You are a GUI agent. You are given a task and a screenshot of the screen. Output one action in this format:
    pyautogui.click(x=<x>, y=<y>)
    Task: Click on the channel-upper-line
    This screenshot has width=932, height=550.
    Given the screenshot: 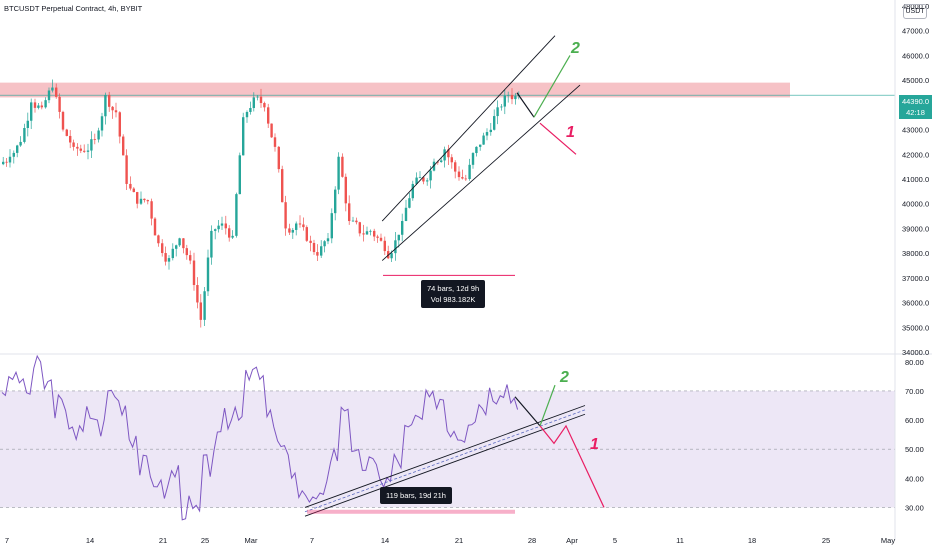 What is the action you would take?
    pyautogui.click(x=468, y=128)
    